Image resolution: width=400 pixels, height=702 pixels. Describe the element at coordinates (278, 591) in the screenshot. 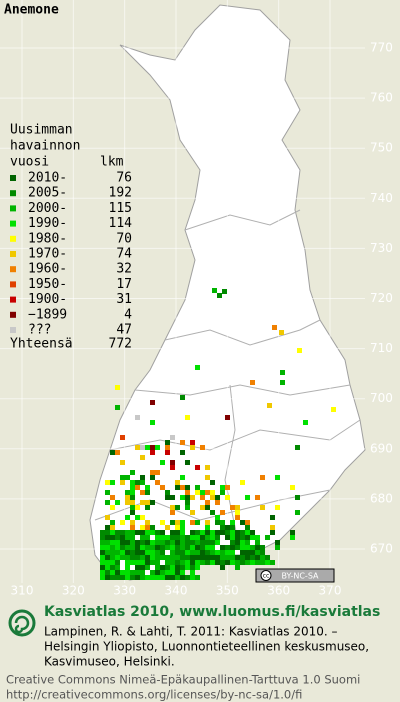

I see `x-tick-label: 360` at that location.